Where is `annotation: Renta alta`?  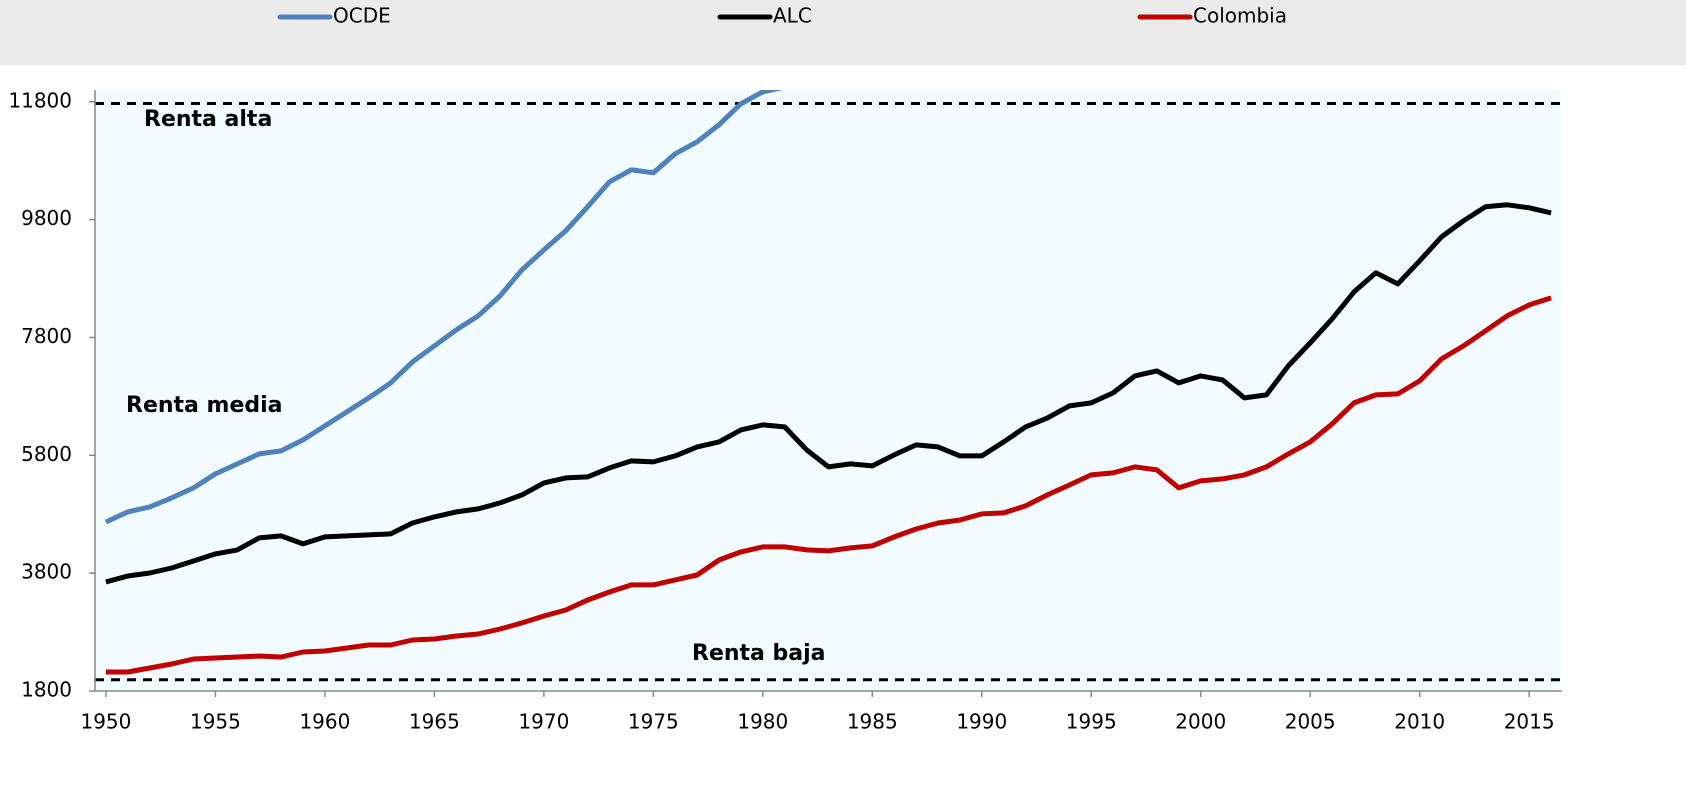 annotation: Renta alta is located at coordinates (208, 119).